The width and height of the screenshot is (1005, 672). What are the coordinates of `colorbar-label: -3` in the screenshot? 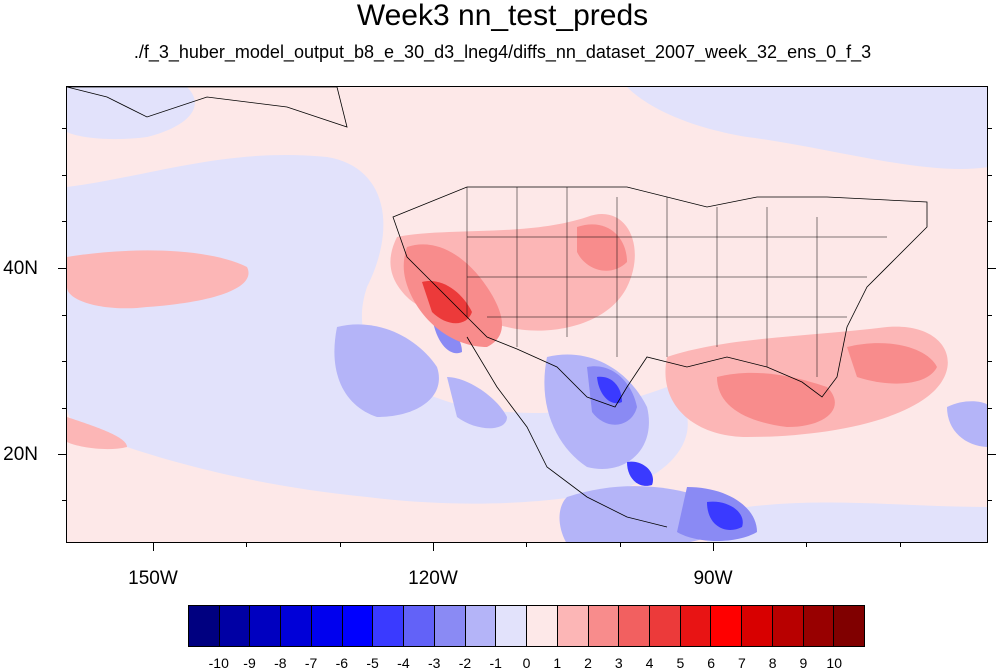 It's located at (434, 663).